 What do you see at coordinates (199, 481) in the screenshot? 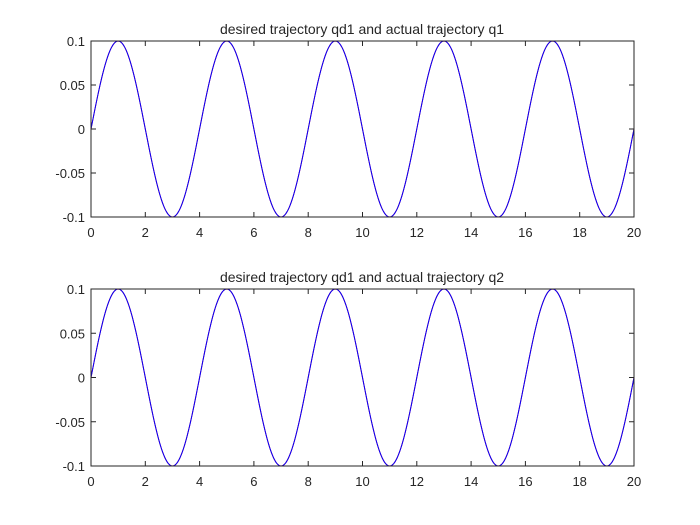
I see `subplot-bottom-x-tick-label: 4` at bounding box center [199, 481].